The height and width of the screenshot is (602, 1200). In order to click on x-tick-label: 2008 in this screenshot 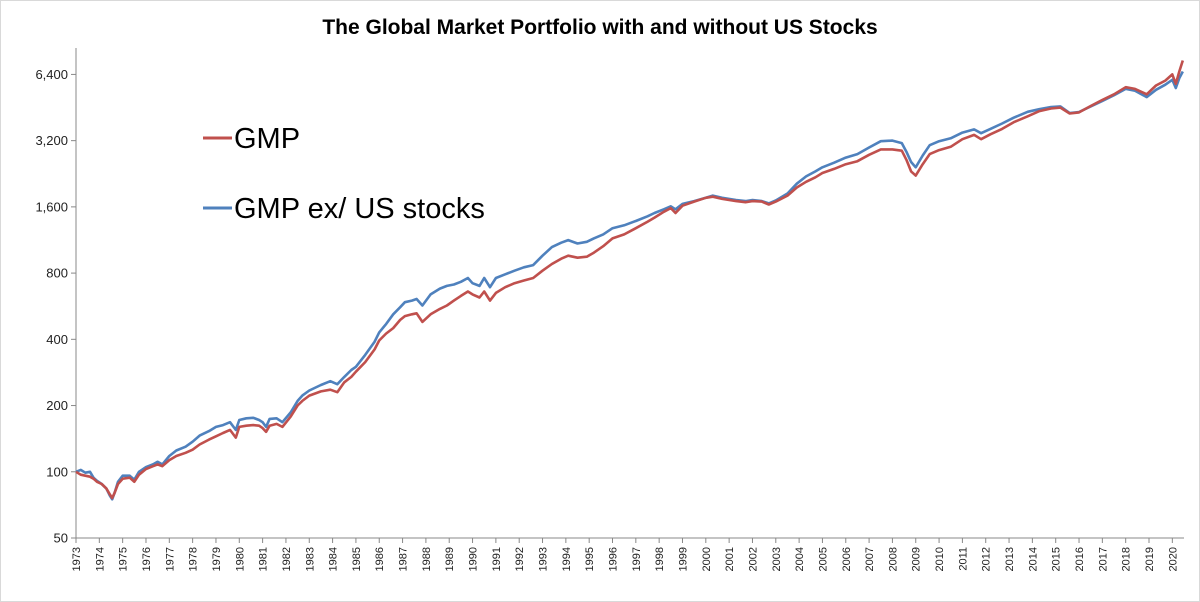, I will do `click(893, 559)`.